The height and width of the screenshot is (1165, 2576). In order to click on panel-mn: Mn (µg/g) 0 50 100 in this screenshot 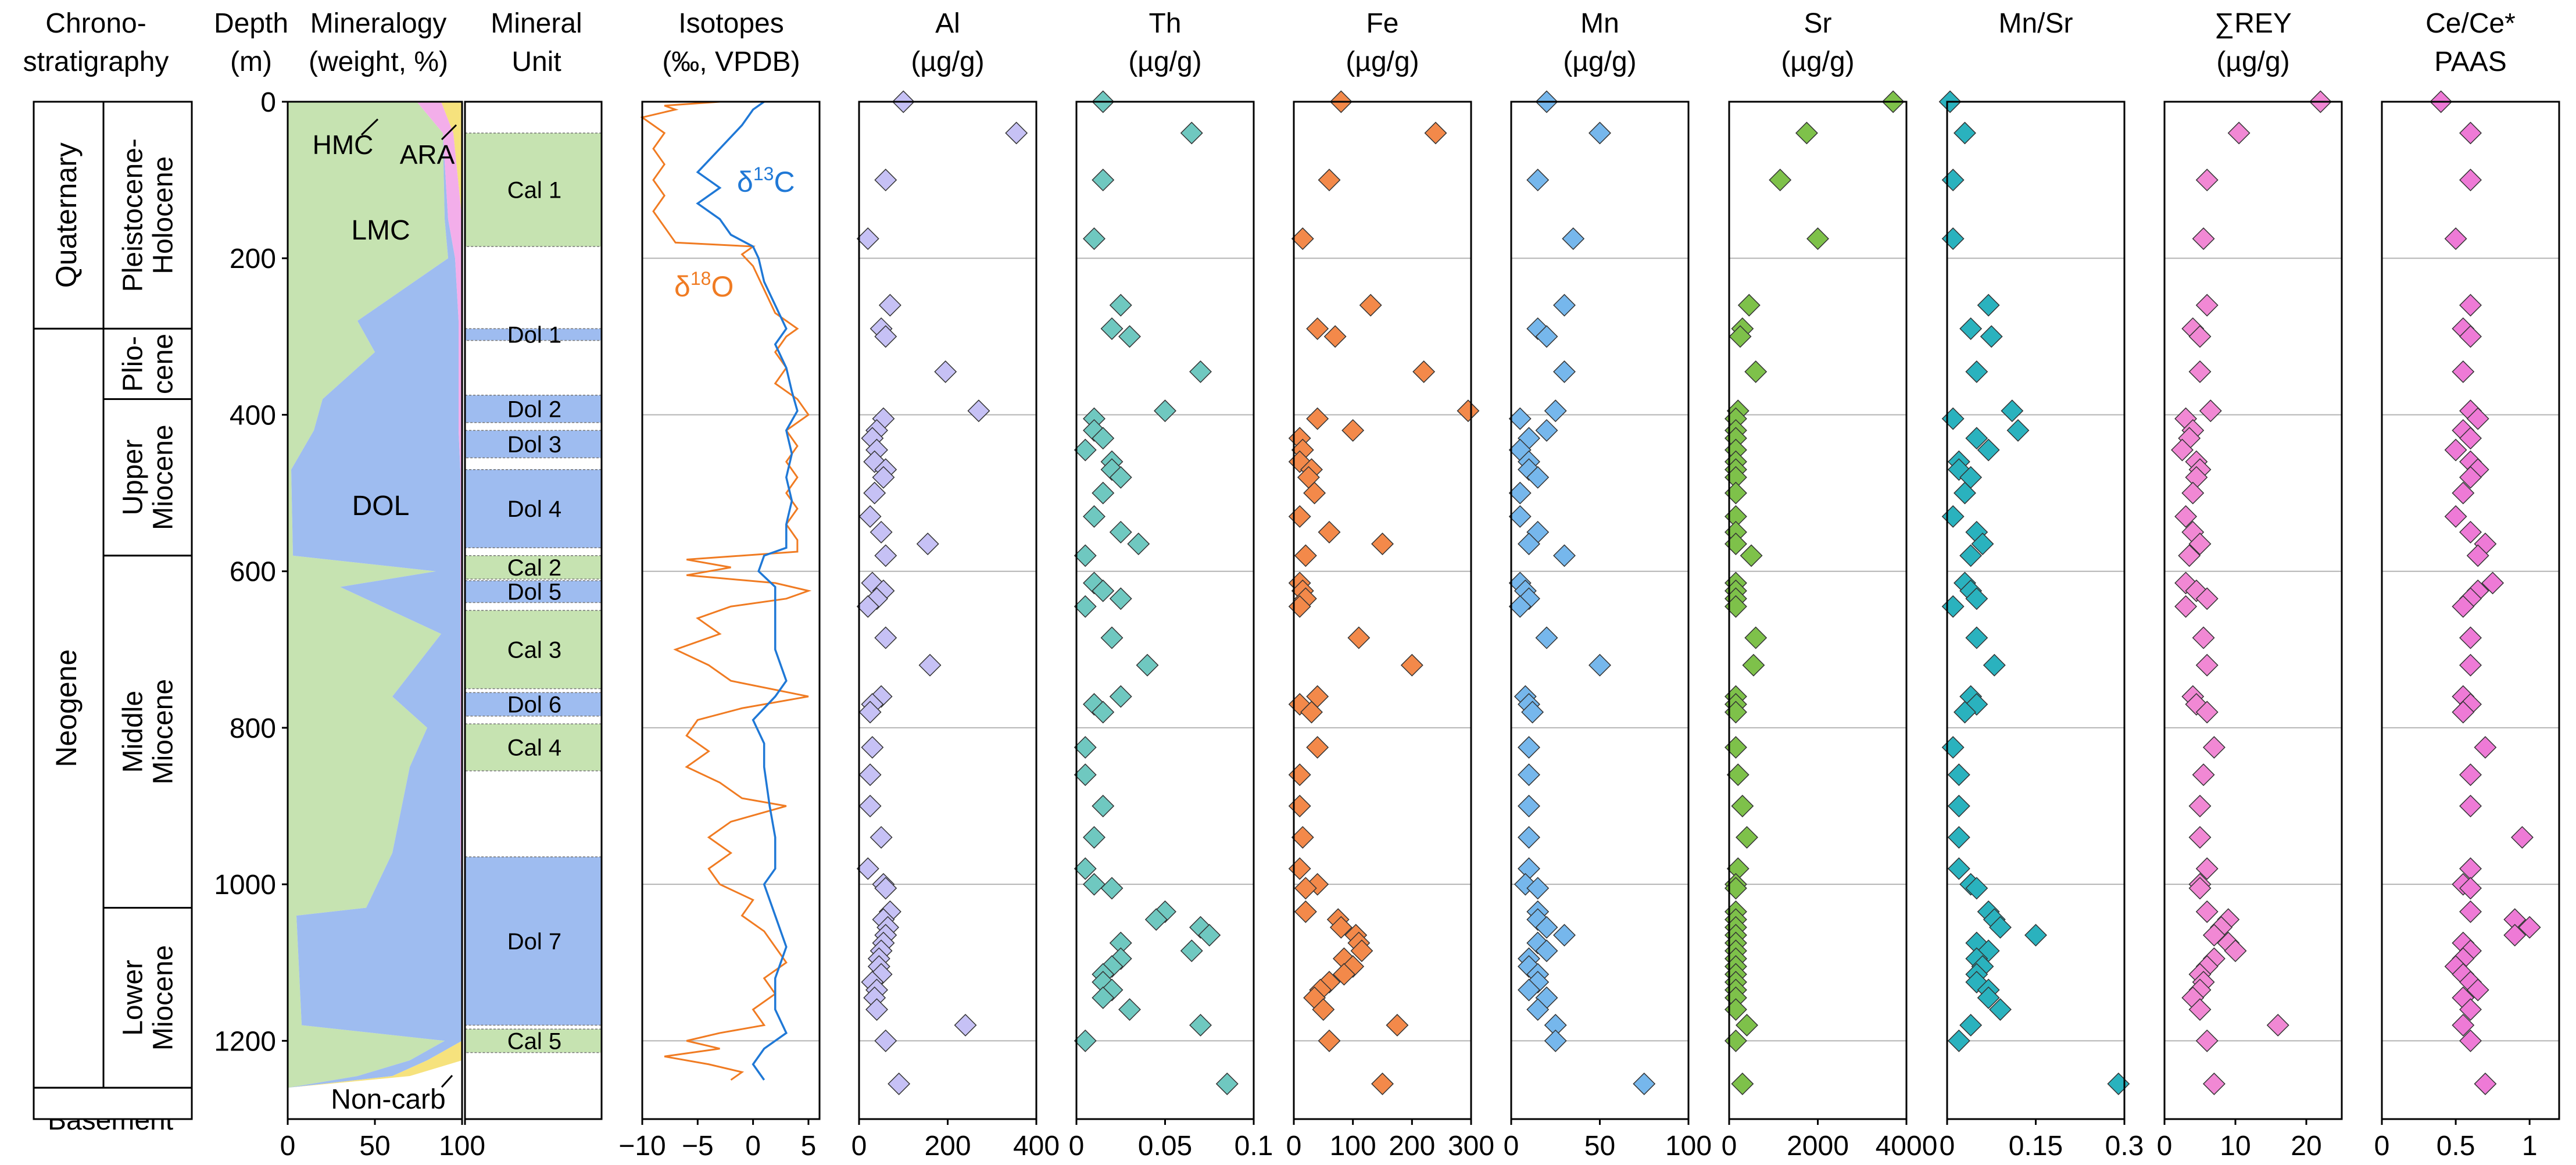, I will do `click(1608, 585)`.